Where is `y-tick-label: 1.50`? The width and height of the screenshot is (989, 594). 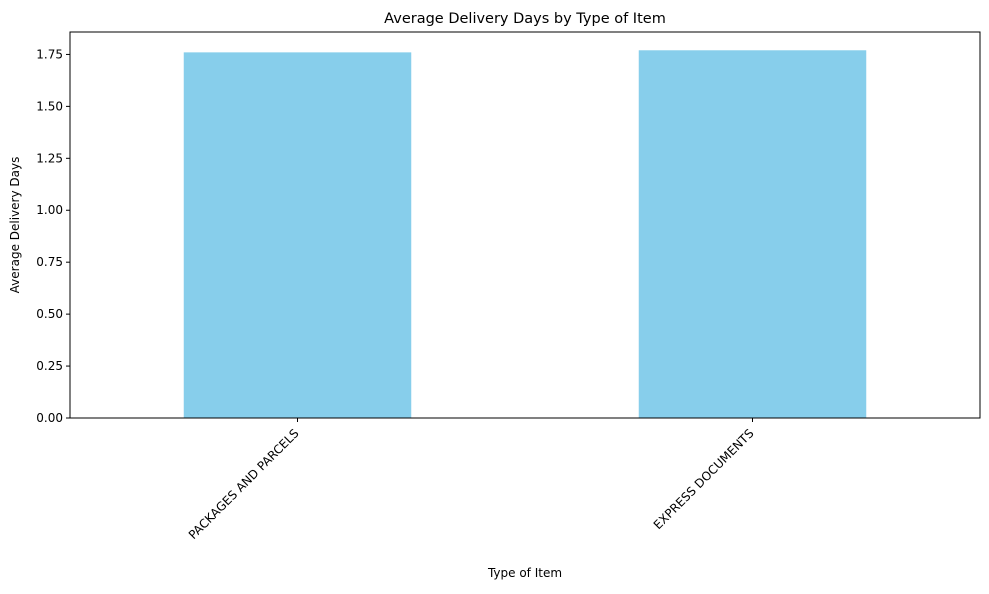 y-tick-label: 1.50 is located at coordinates (49, 106).